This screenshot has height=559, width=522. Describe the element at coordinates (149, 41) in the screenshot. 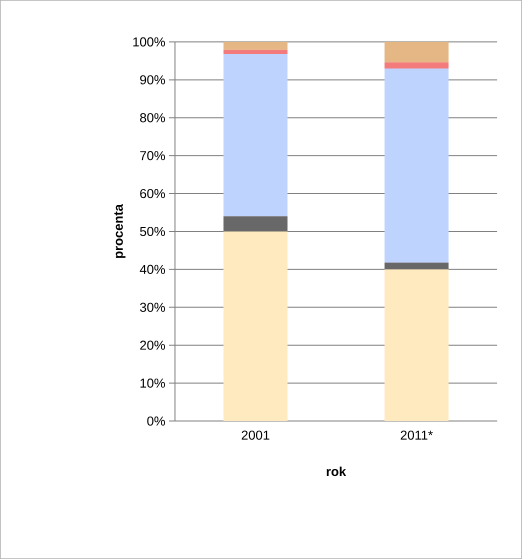

I see `y-tick-label: 100%` at that location.